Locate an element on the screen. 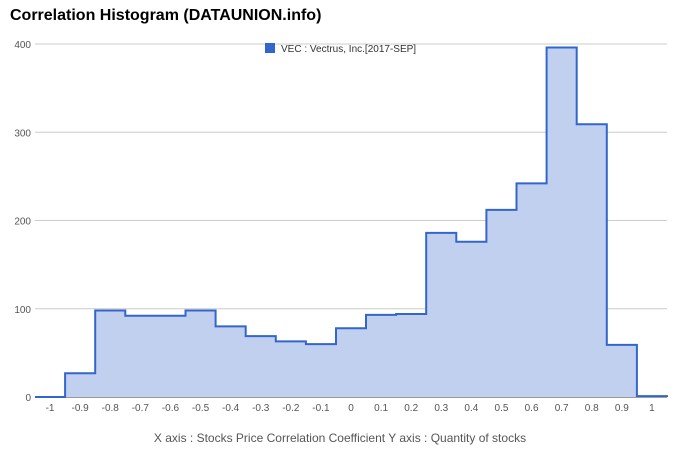 This screenshot has height=462, width=680. x-tick-label: 0.2 is located at coordinates (411, 408).